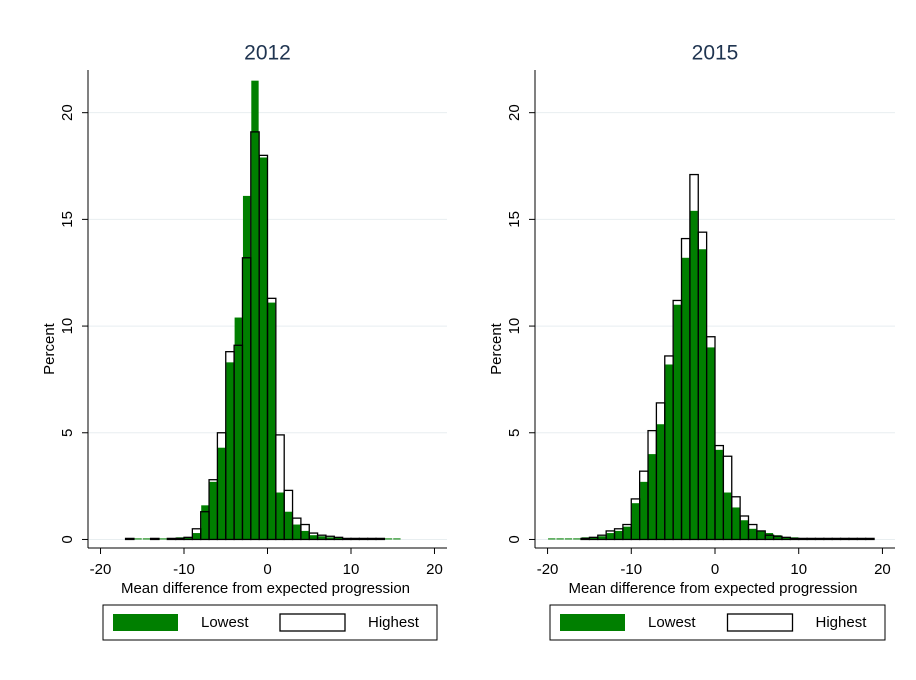  What do you see at coordinates (715, 53) in the screenshot?
I see `chart-title: 2015` at bounding box center [715, 53].